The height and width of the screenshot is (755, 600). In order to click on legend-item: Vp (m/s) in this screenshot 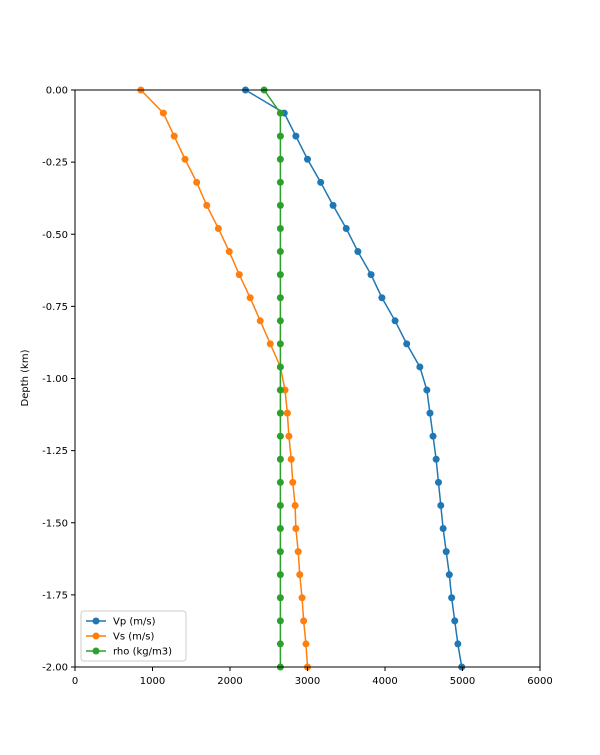, I will do `click(121, 622)`.